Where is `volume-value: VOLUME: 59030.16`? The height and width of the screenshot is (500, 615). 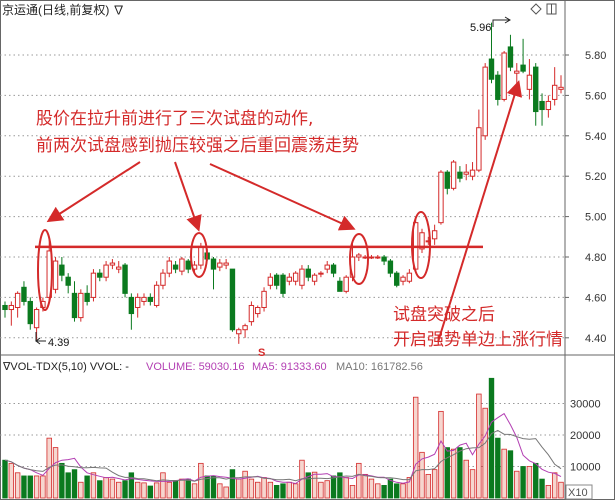
volume-value: VOLUME: 59030.16 is located at coordinates (195, 367).